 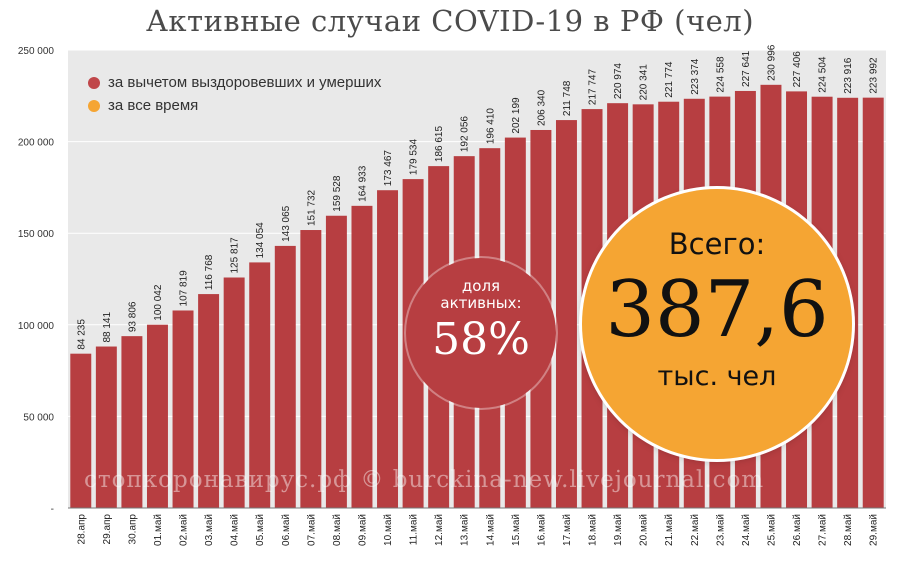 I want to click on x-tick-label: 26.май, so click(x=797, y=530).